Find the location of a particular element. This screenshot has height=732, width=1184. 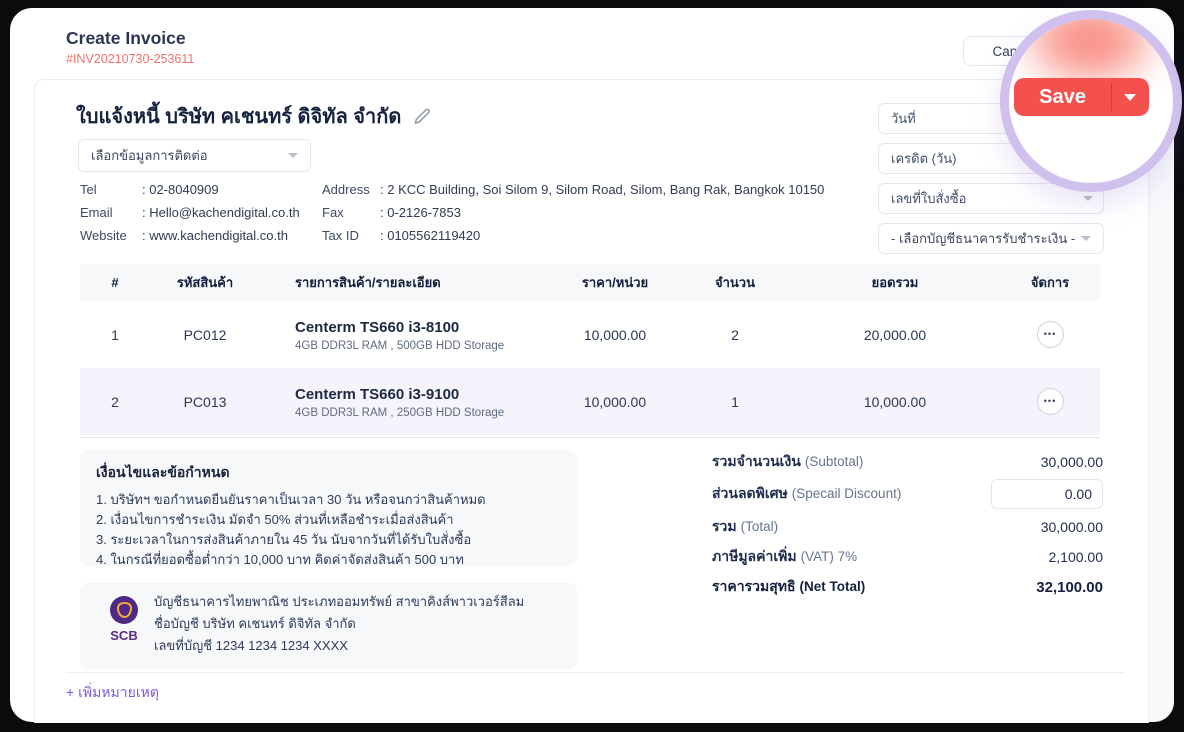

discount-row: ส่วนลดพิเศษ (Specail Discount) is located at coordinates (907, 494).